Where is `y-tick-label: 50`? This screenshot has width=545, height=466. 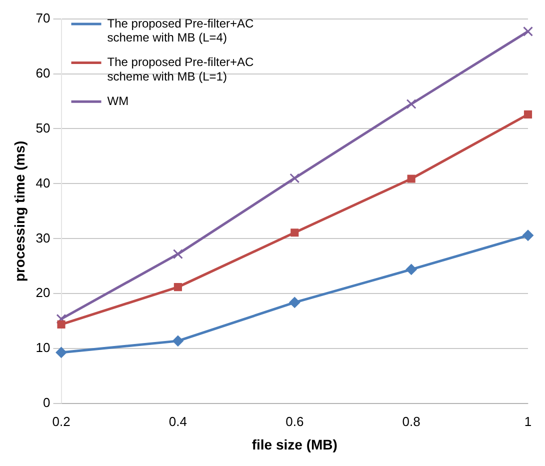
y-tick-label: 50 is located at coordinates (43, 128).